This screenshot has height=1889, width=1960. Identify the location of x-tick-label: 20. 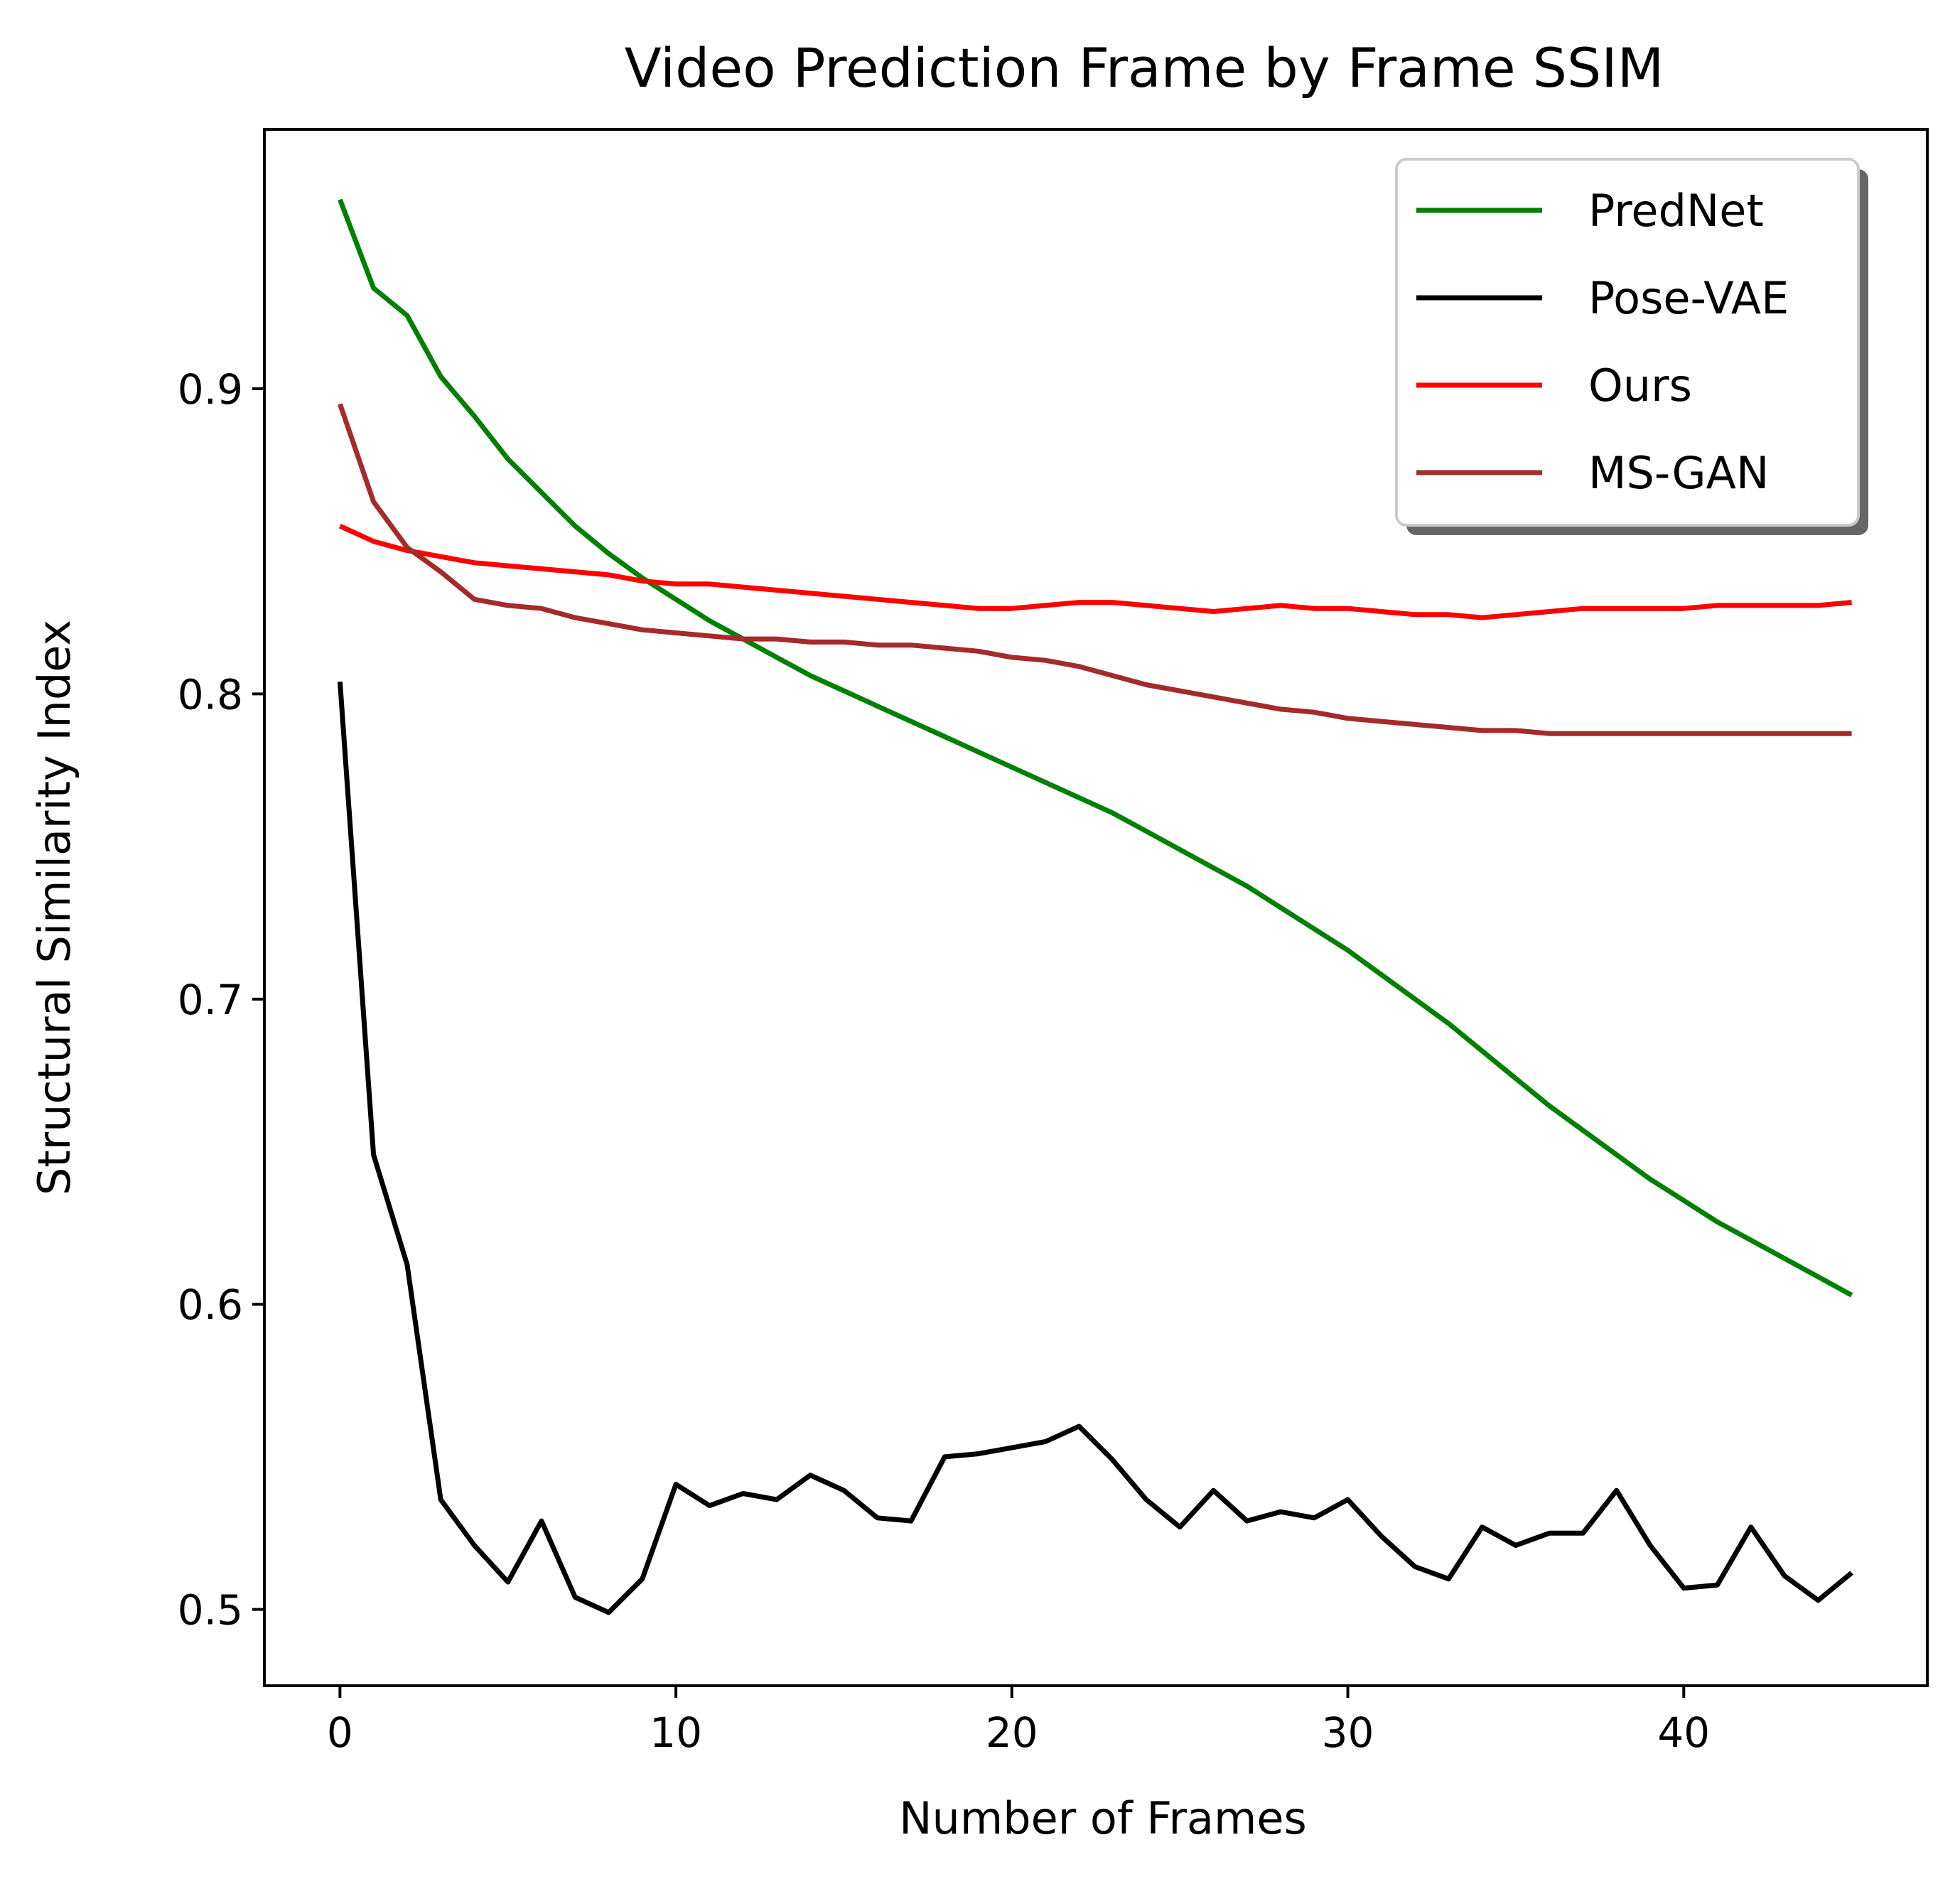
(1012, 1732).